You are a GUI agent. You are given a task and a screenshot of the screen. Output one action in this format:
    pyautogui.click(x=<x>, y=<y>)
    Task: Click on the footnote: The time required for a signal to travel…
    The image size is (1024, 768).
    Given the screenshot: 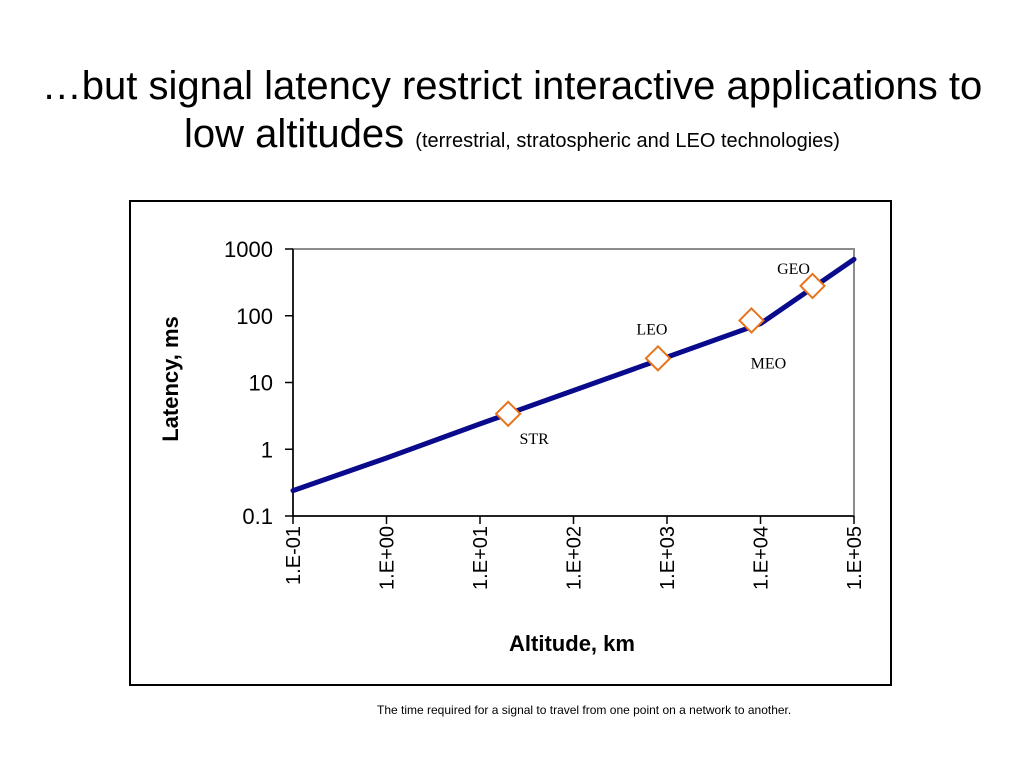 What is the action you would take?
    pyautogui.click(x=584, y=710)
    